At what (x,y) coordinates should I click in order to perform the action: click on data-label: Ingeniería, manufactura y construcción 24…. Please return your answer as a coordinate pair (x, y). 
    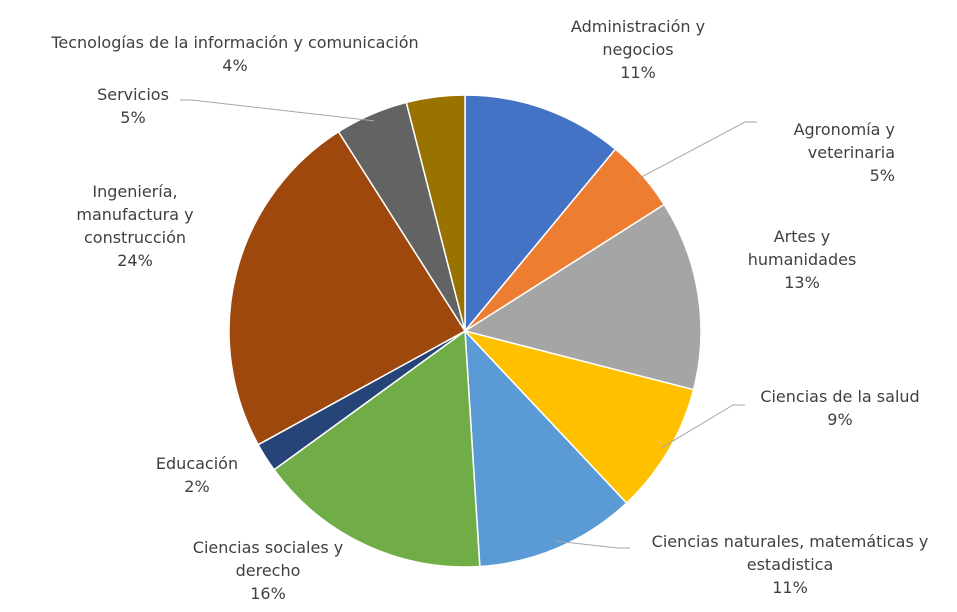
    Looking at the image, I should click on (135, 226).